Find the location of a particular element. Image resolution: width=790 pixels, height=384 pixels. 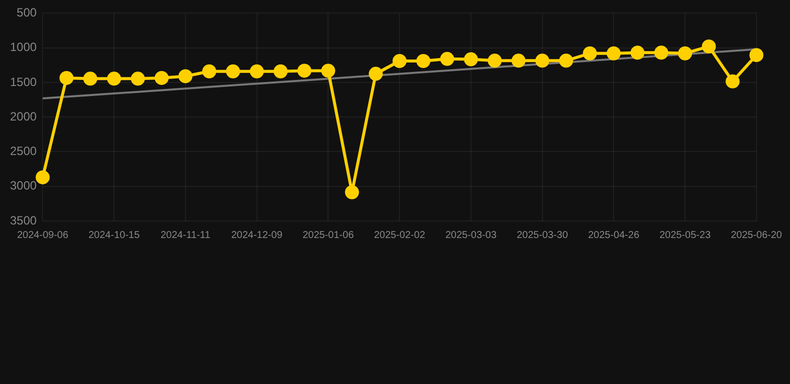

x-tick-label: 2025-02-02 is located at coordinates (400, 235).